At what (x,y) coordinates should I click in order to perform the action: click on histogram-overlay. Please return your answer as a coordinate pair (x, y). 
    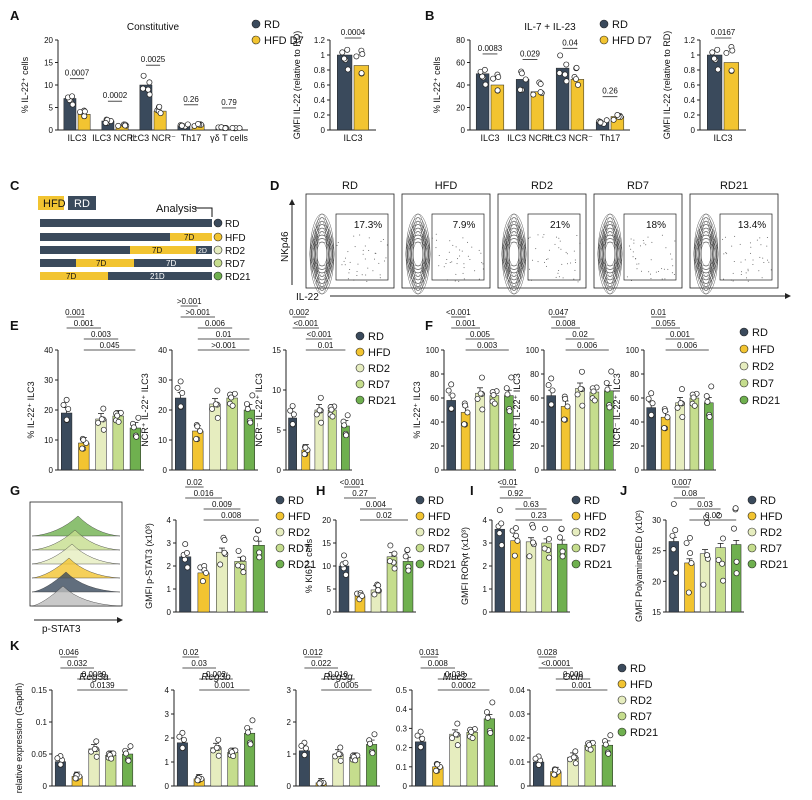
    Looking at the image, I should click on (76, 561).